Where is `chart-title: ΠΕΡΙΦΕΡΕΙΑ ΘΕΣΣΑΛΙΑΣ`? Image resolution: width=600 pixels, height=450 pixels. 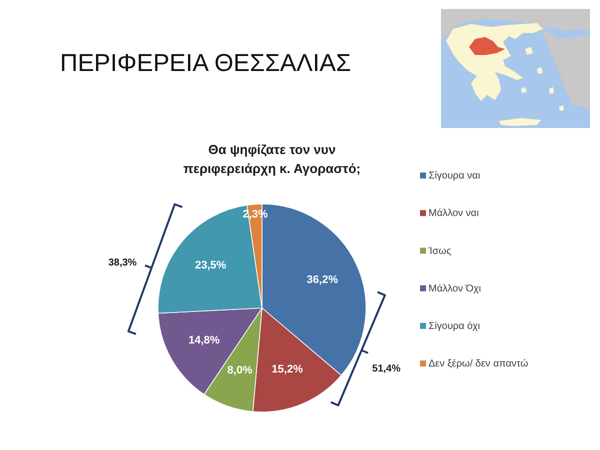
chart-title: ΠΕΡΙΦΕΡΕΙΑ ΘΕΣΣΑΛΙΑΣ is located at coordinates (206, 63).